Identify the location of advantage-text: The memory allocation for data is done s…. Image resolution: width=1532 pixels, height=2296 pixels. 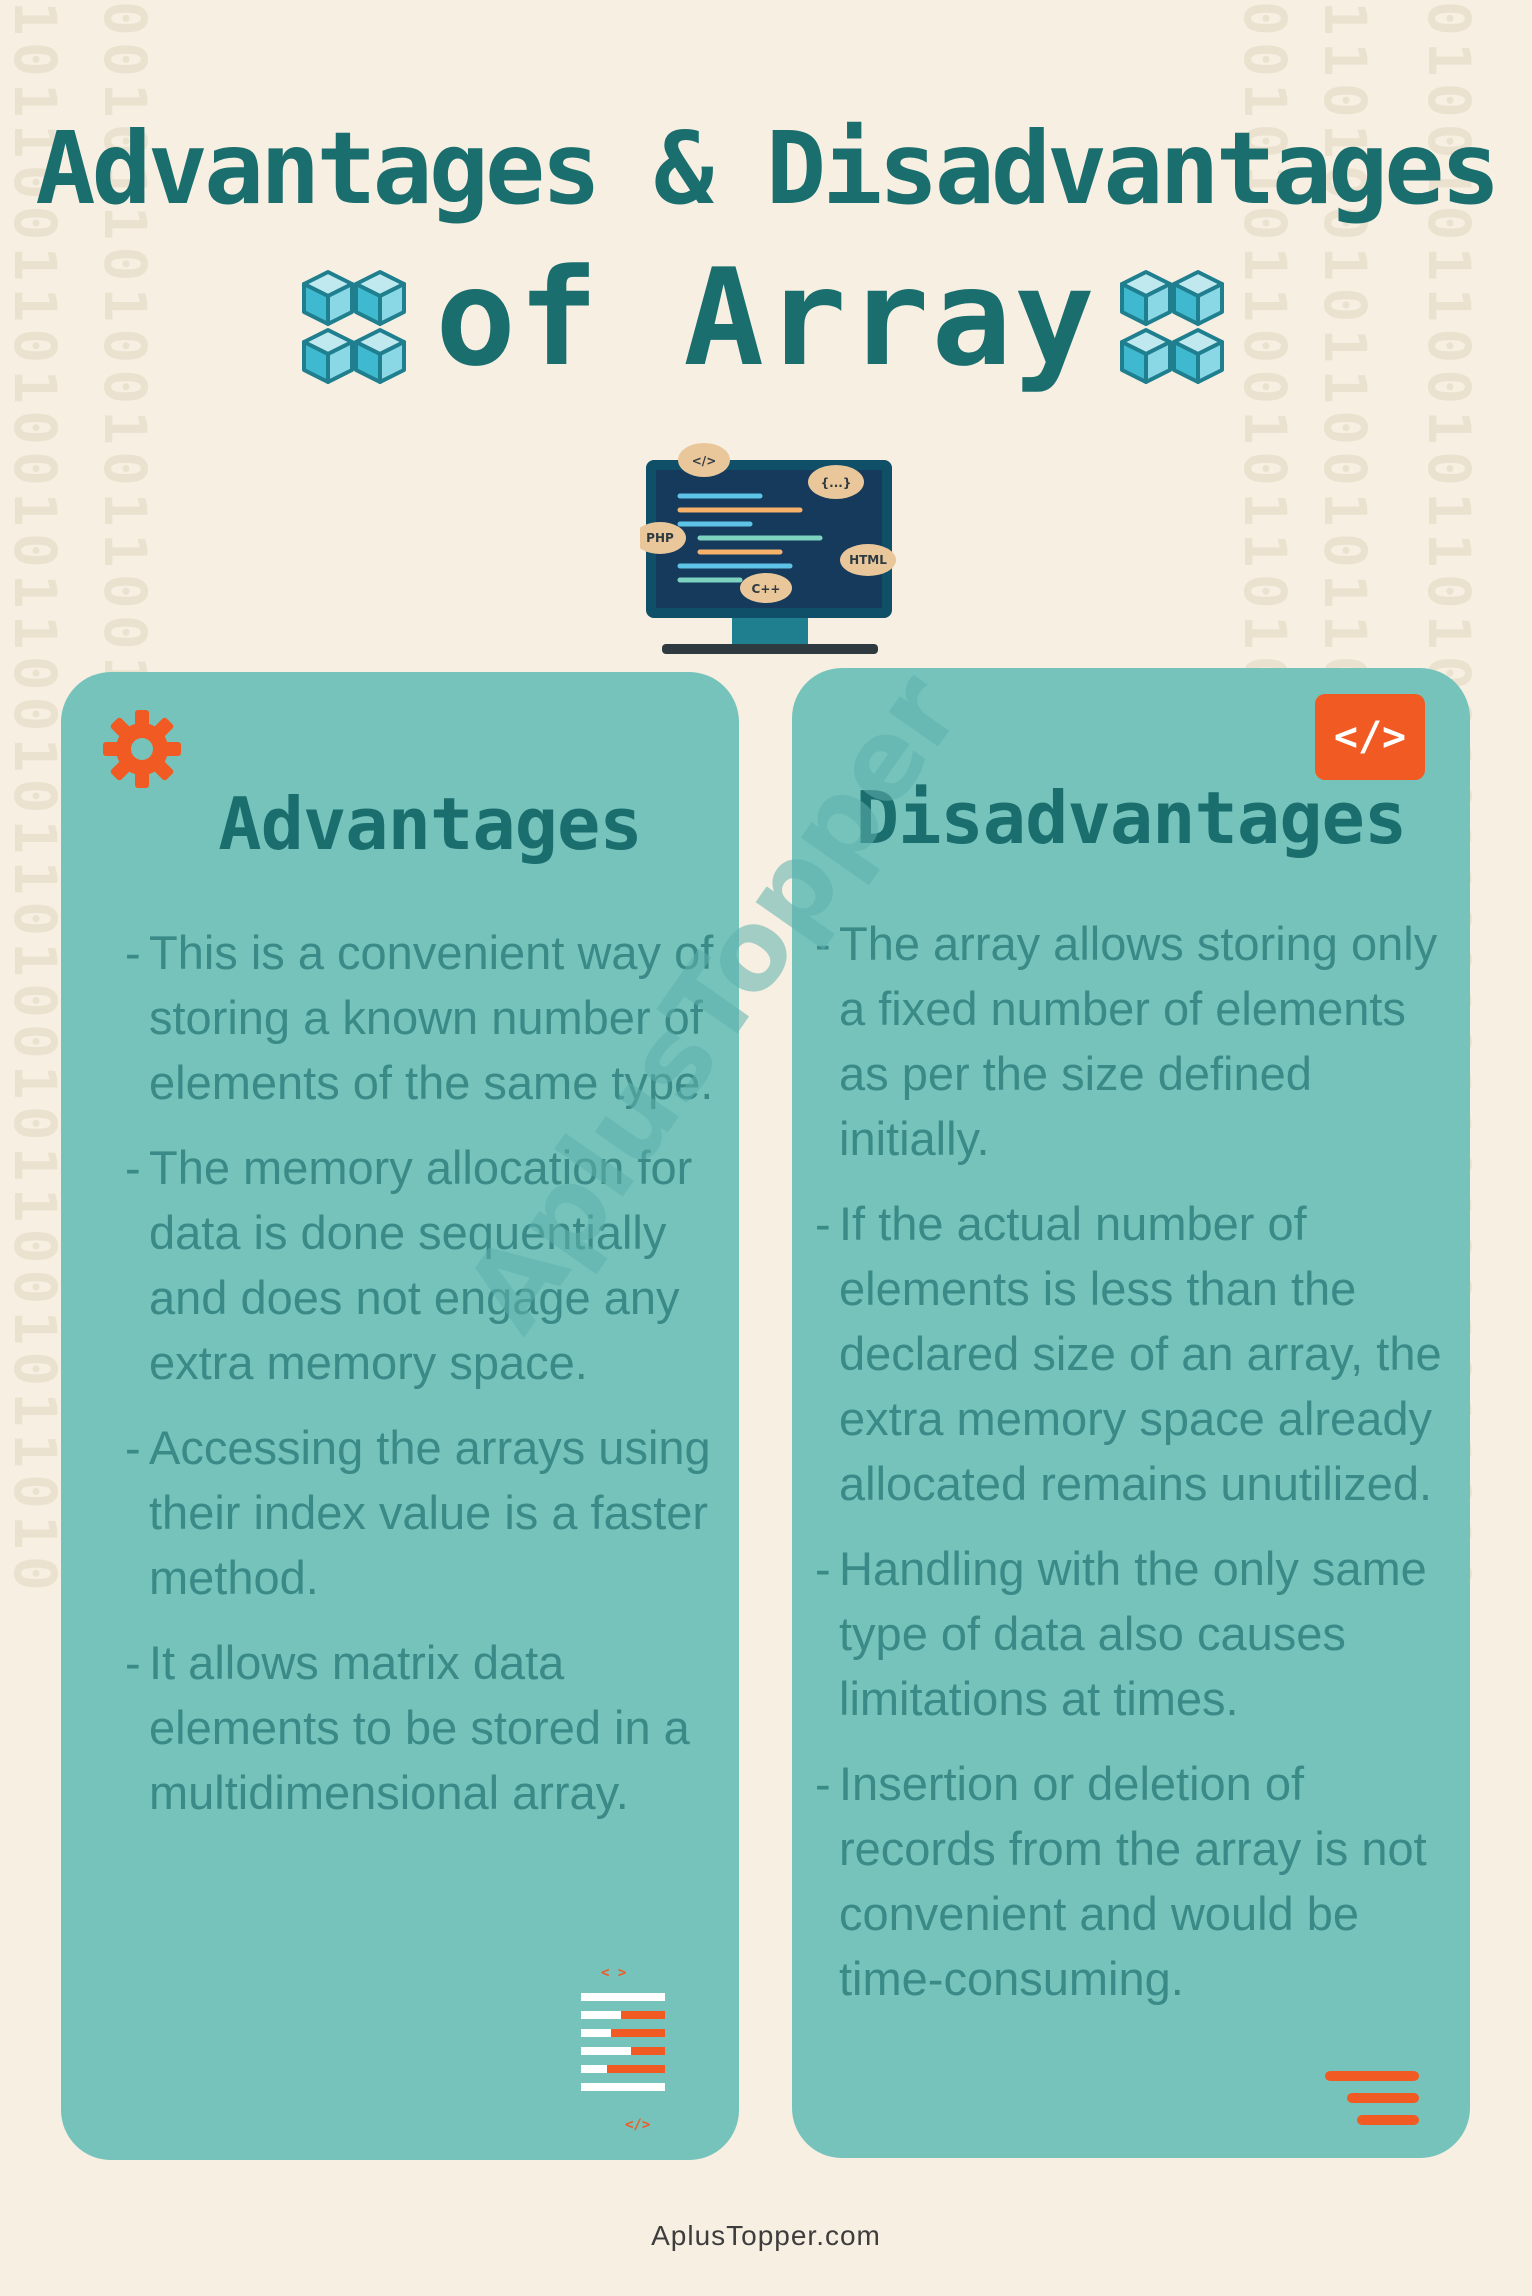
(421, 1265).